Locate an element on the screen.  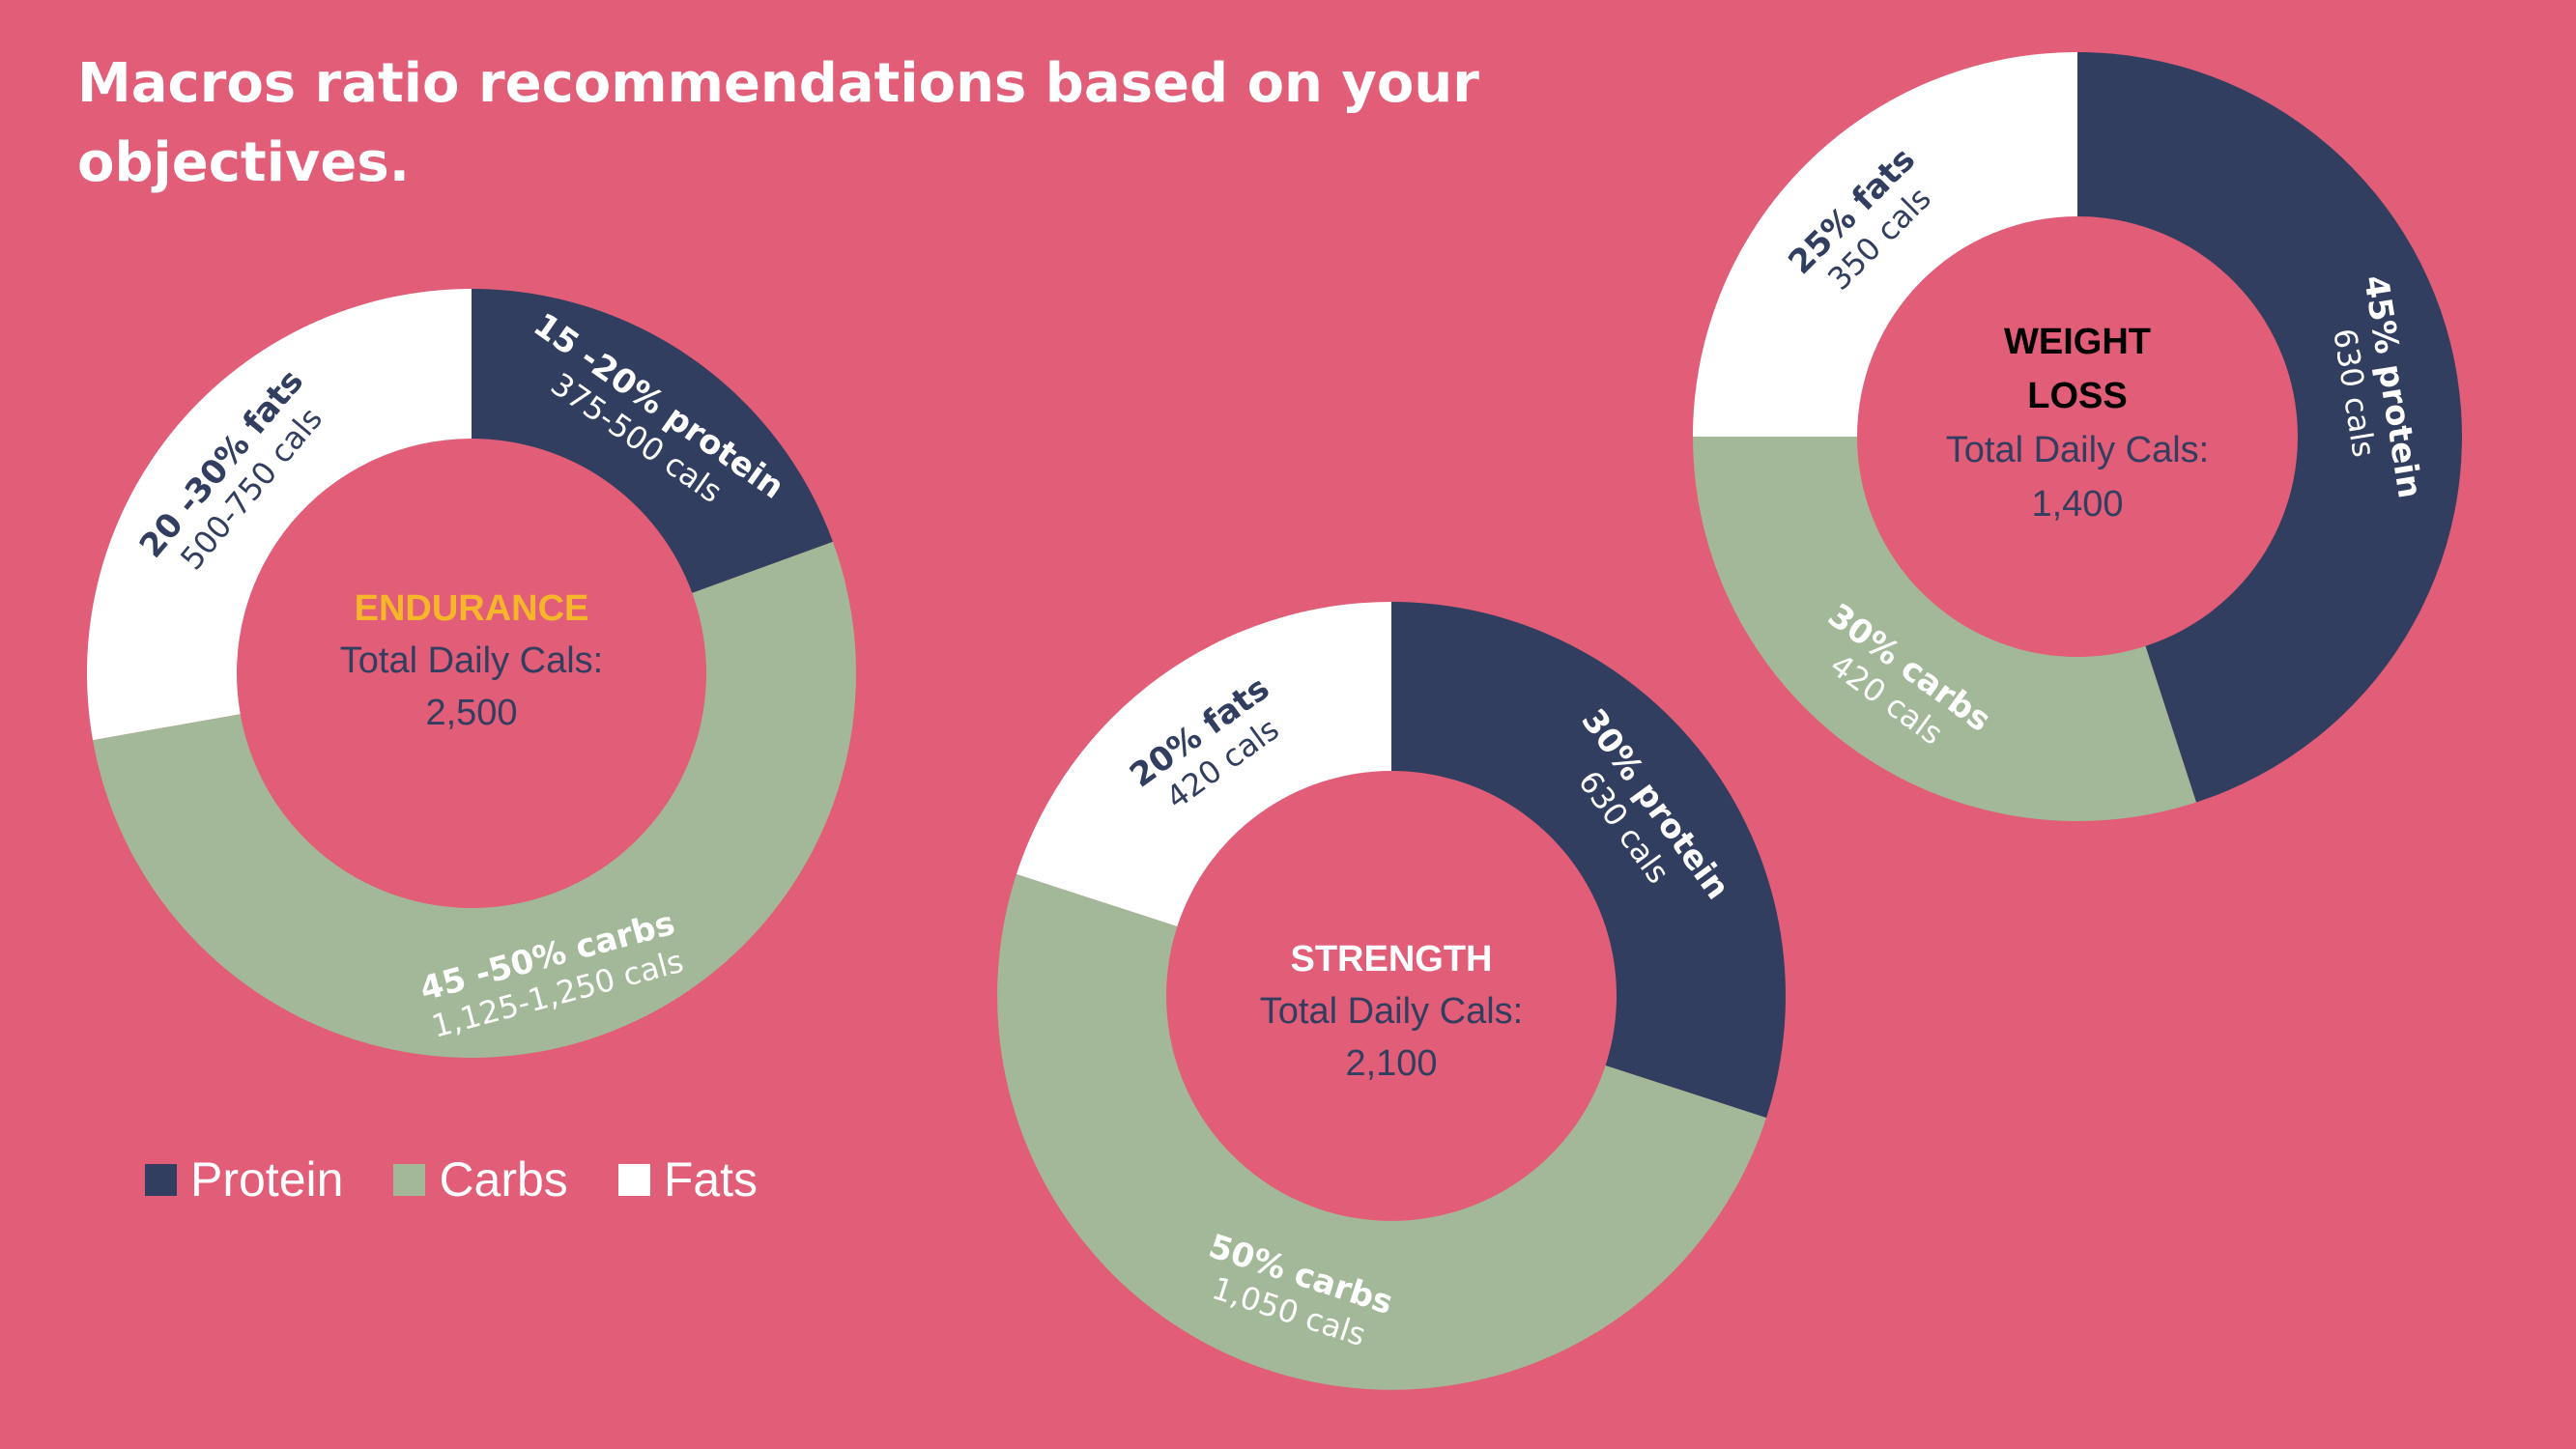
total-cals-value: 1,400 is located at coordinates (2077, 505).